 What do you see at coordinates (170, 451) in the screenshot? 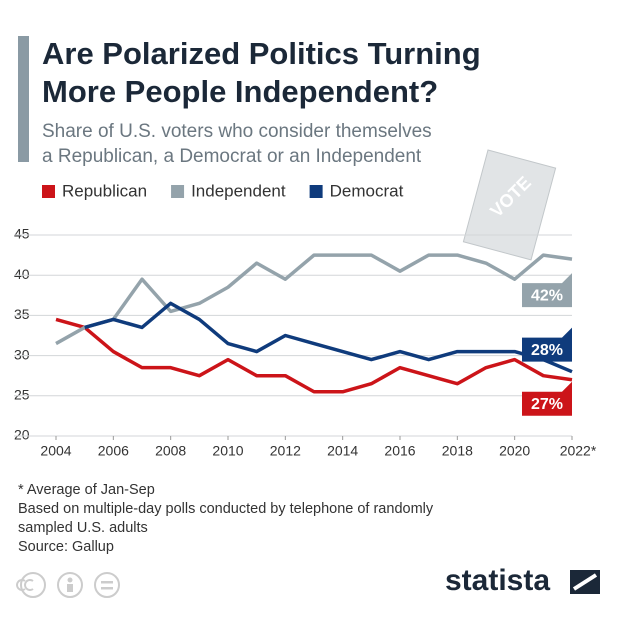
I see `x-tick-label: 2008` at bounding box center [170, 451].